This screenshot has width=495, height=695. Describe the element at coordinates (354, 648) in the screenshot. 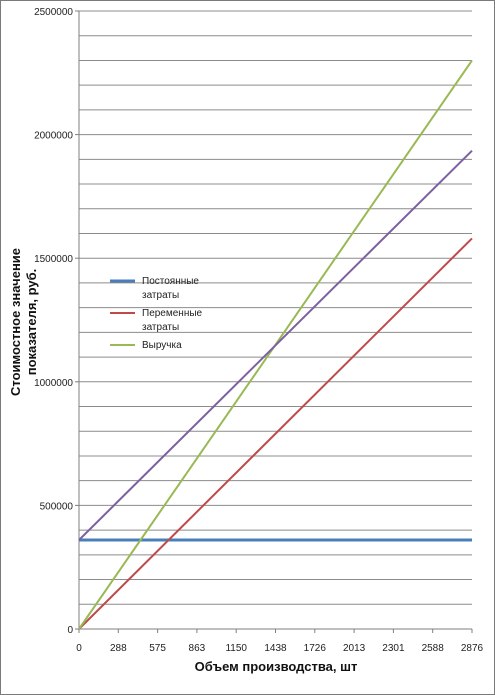

I see `x-tick-label: 2013` at that location.